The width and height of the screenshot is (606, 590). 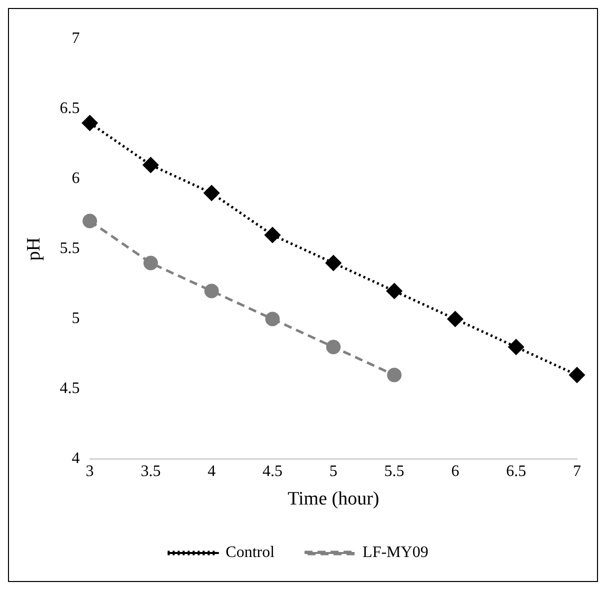 I want to click on y-tick-label: 7, so click(x=76, y=39).